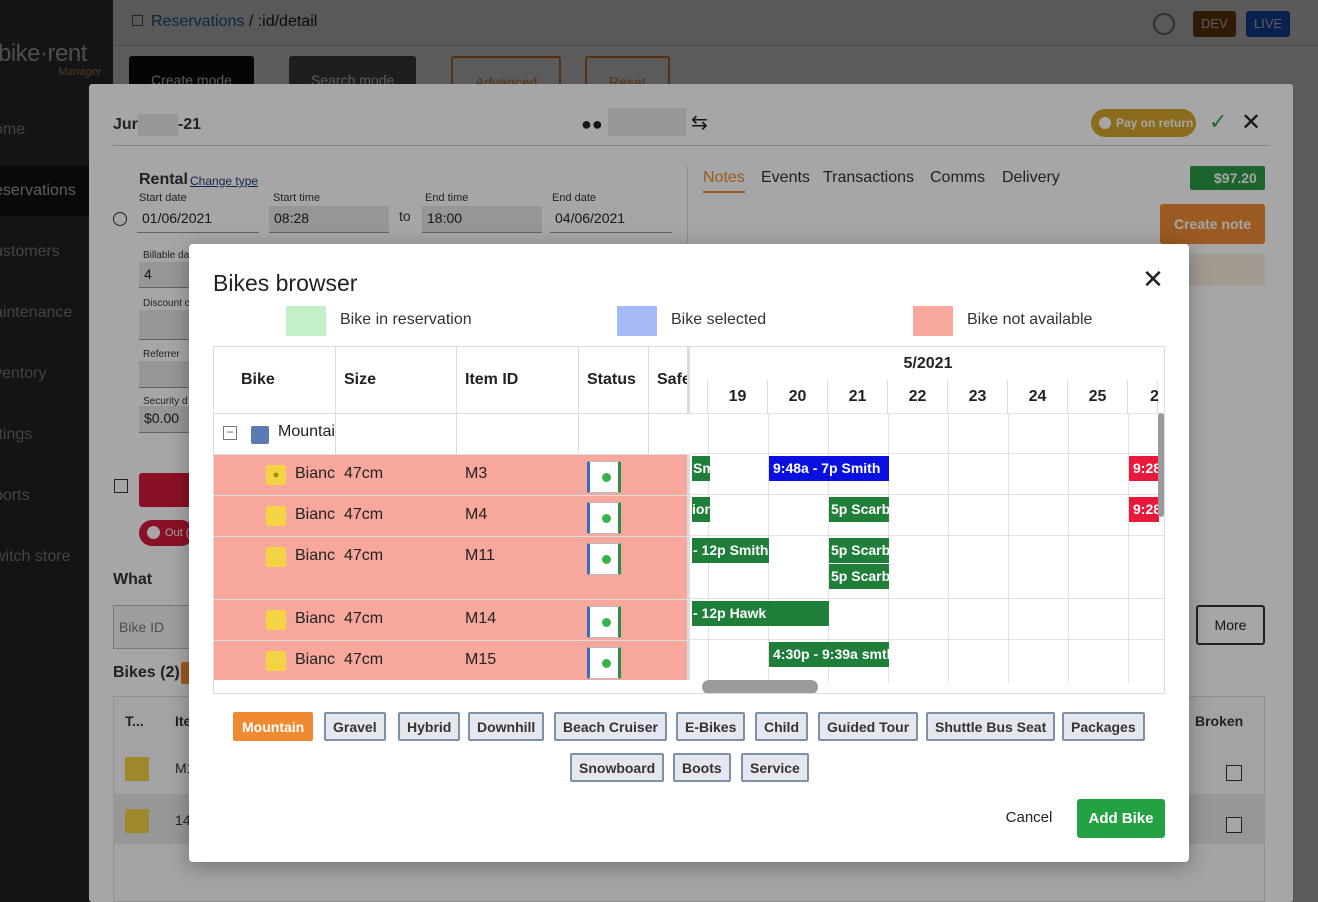 The width and height of the screenshot is (1318, 902). I want to click on sidebar-item-reports: ports, so click(15, 495).